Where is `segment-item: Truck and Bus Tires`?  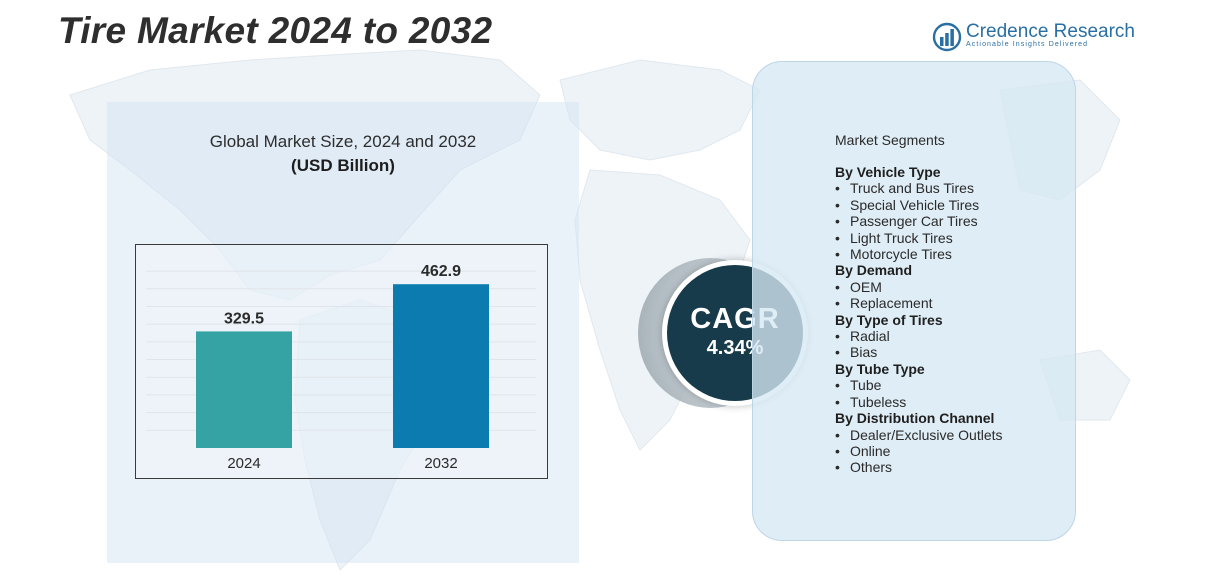
segment-item: Truck and Bus Tires is located at coordinates (955, 188).